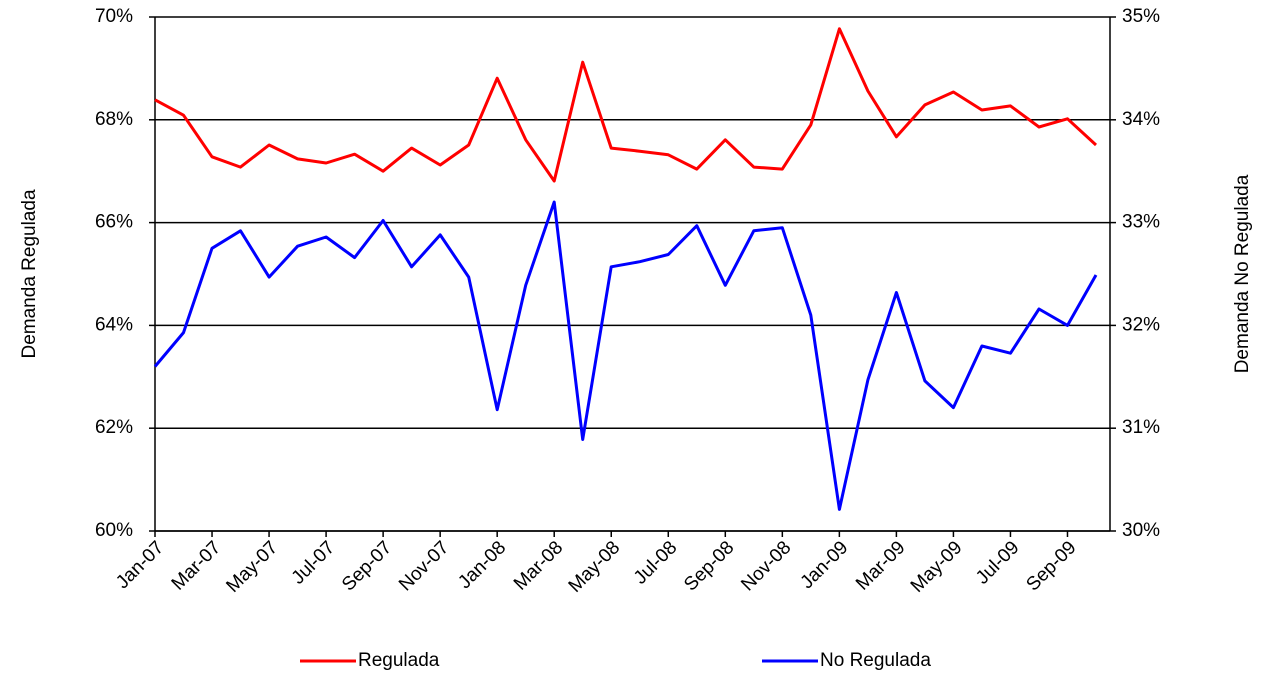  I want to click on y-tick-label: 62%, so click(114, 427).